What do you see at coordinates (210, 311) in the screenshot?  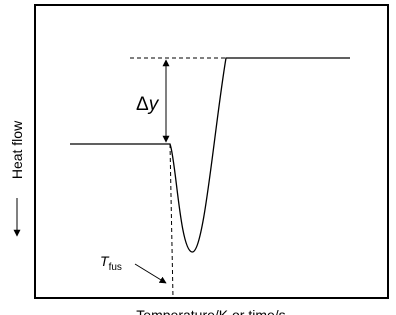 I see `x-axis-label: Temperature/K or time/s` at bounding box center [210, 311].